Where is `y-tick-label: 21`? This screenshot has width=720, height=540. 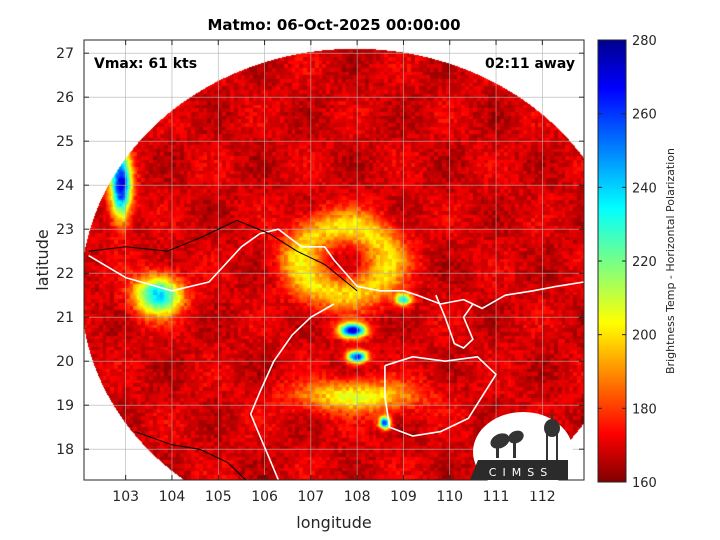
y-tick-label: 21 is located at coordinates (65, 318).